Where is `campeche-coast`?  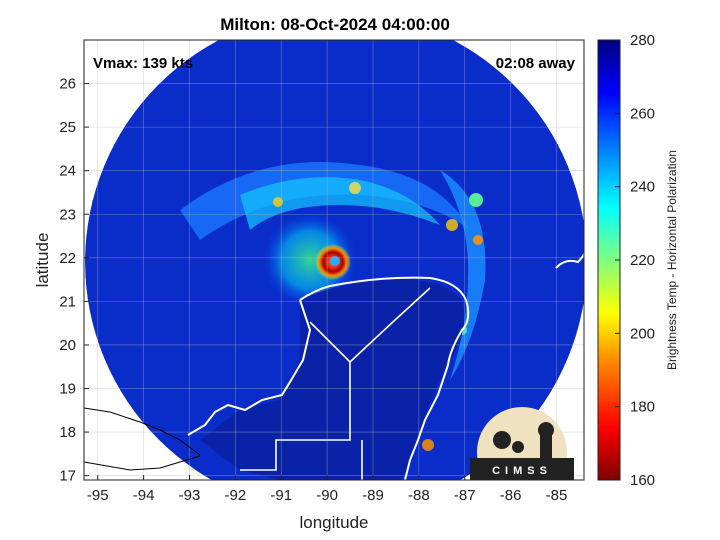
campeche-coast is located at coordinates (249, 367).